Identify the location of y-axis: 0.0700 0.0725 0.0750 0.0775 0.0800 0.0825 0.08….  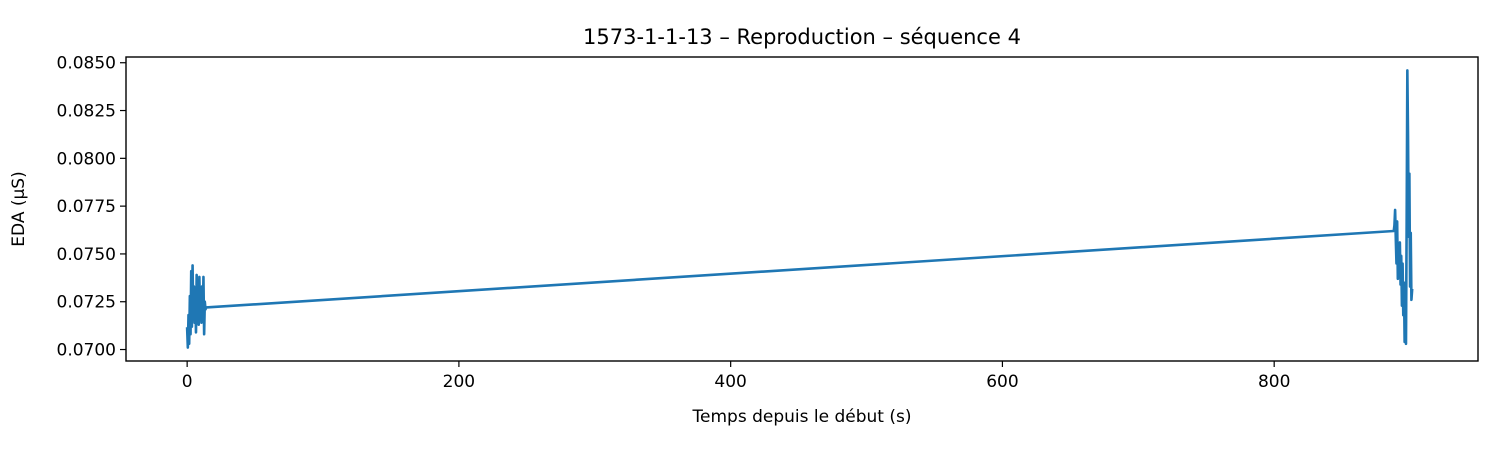
(91, 207).